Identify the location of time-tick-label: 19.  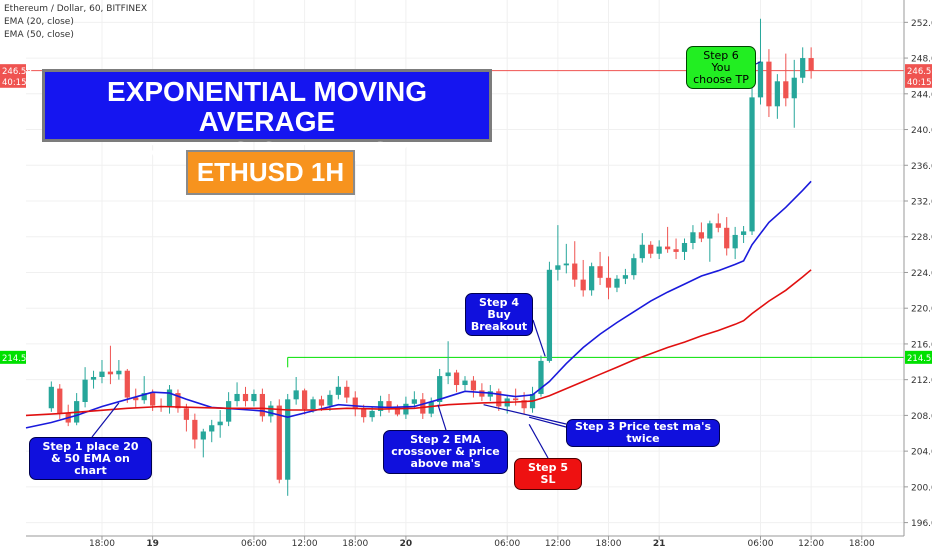
(152, 544).